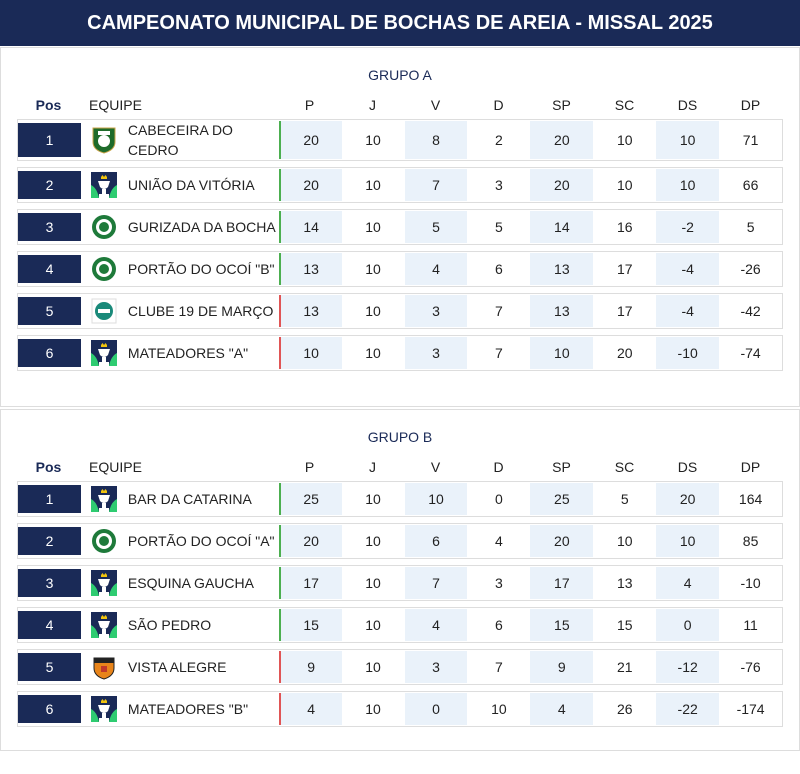  What do you see at coordinates (750, 541) in the screenshot?
I see `stat-dp: 85` at bounding box center [750, 541].